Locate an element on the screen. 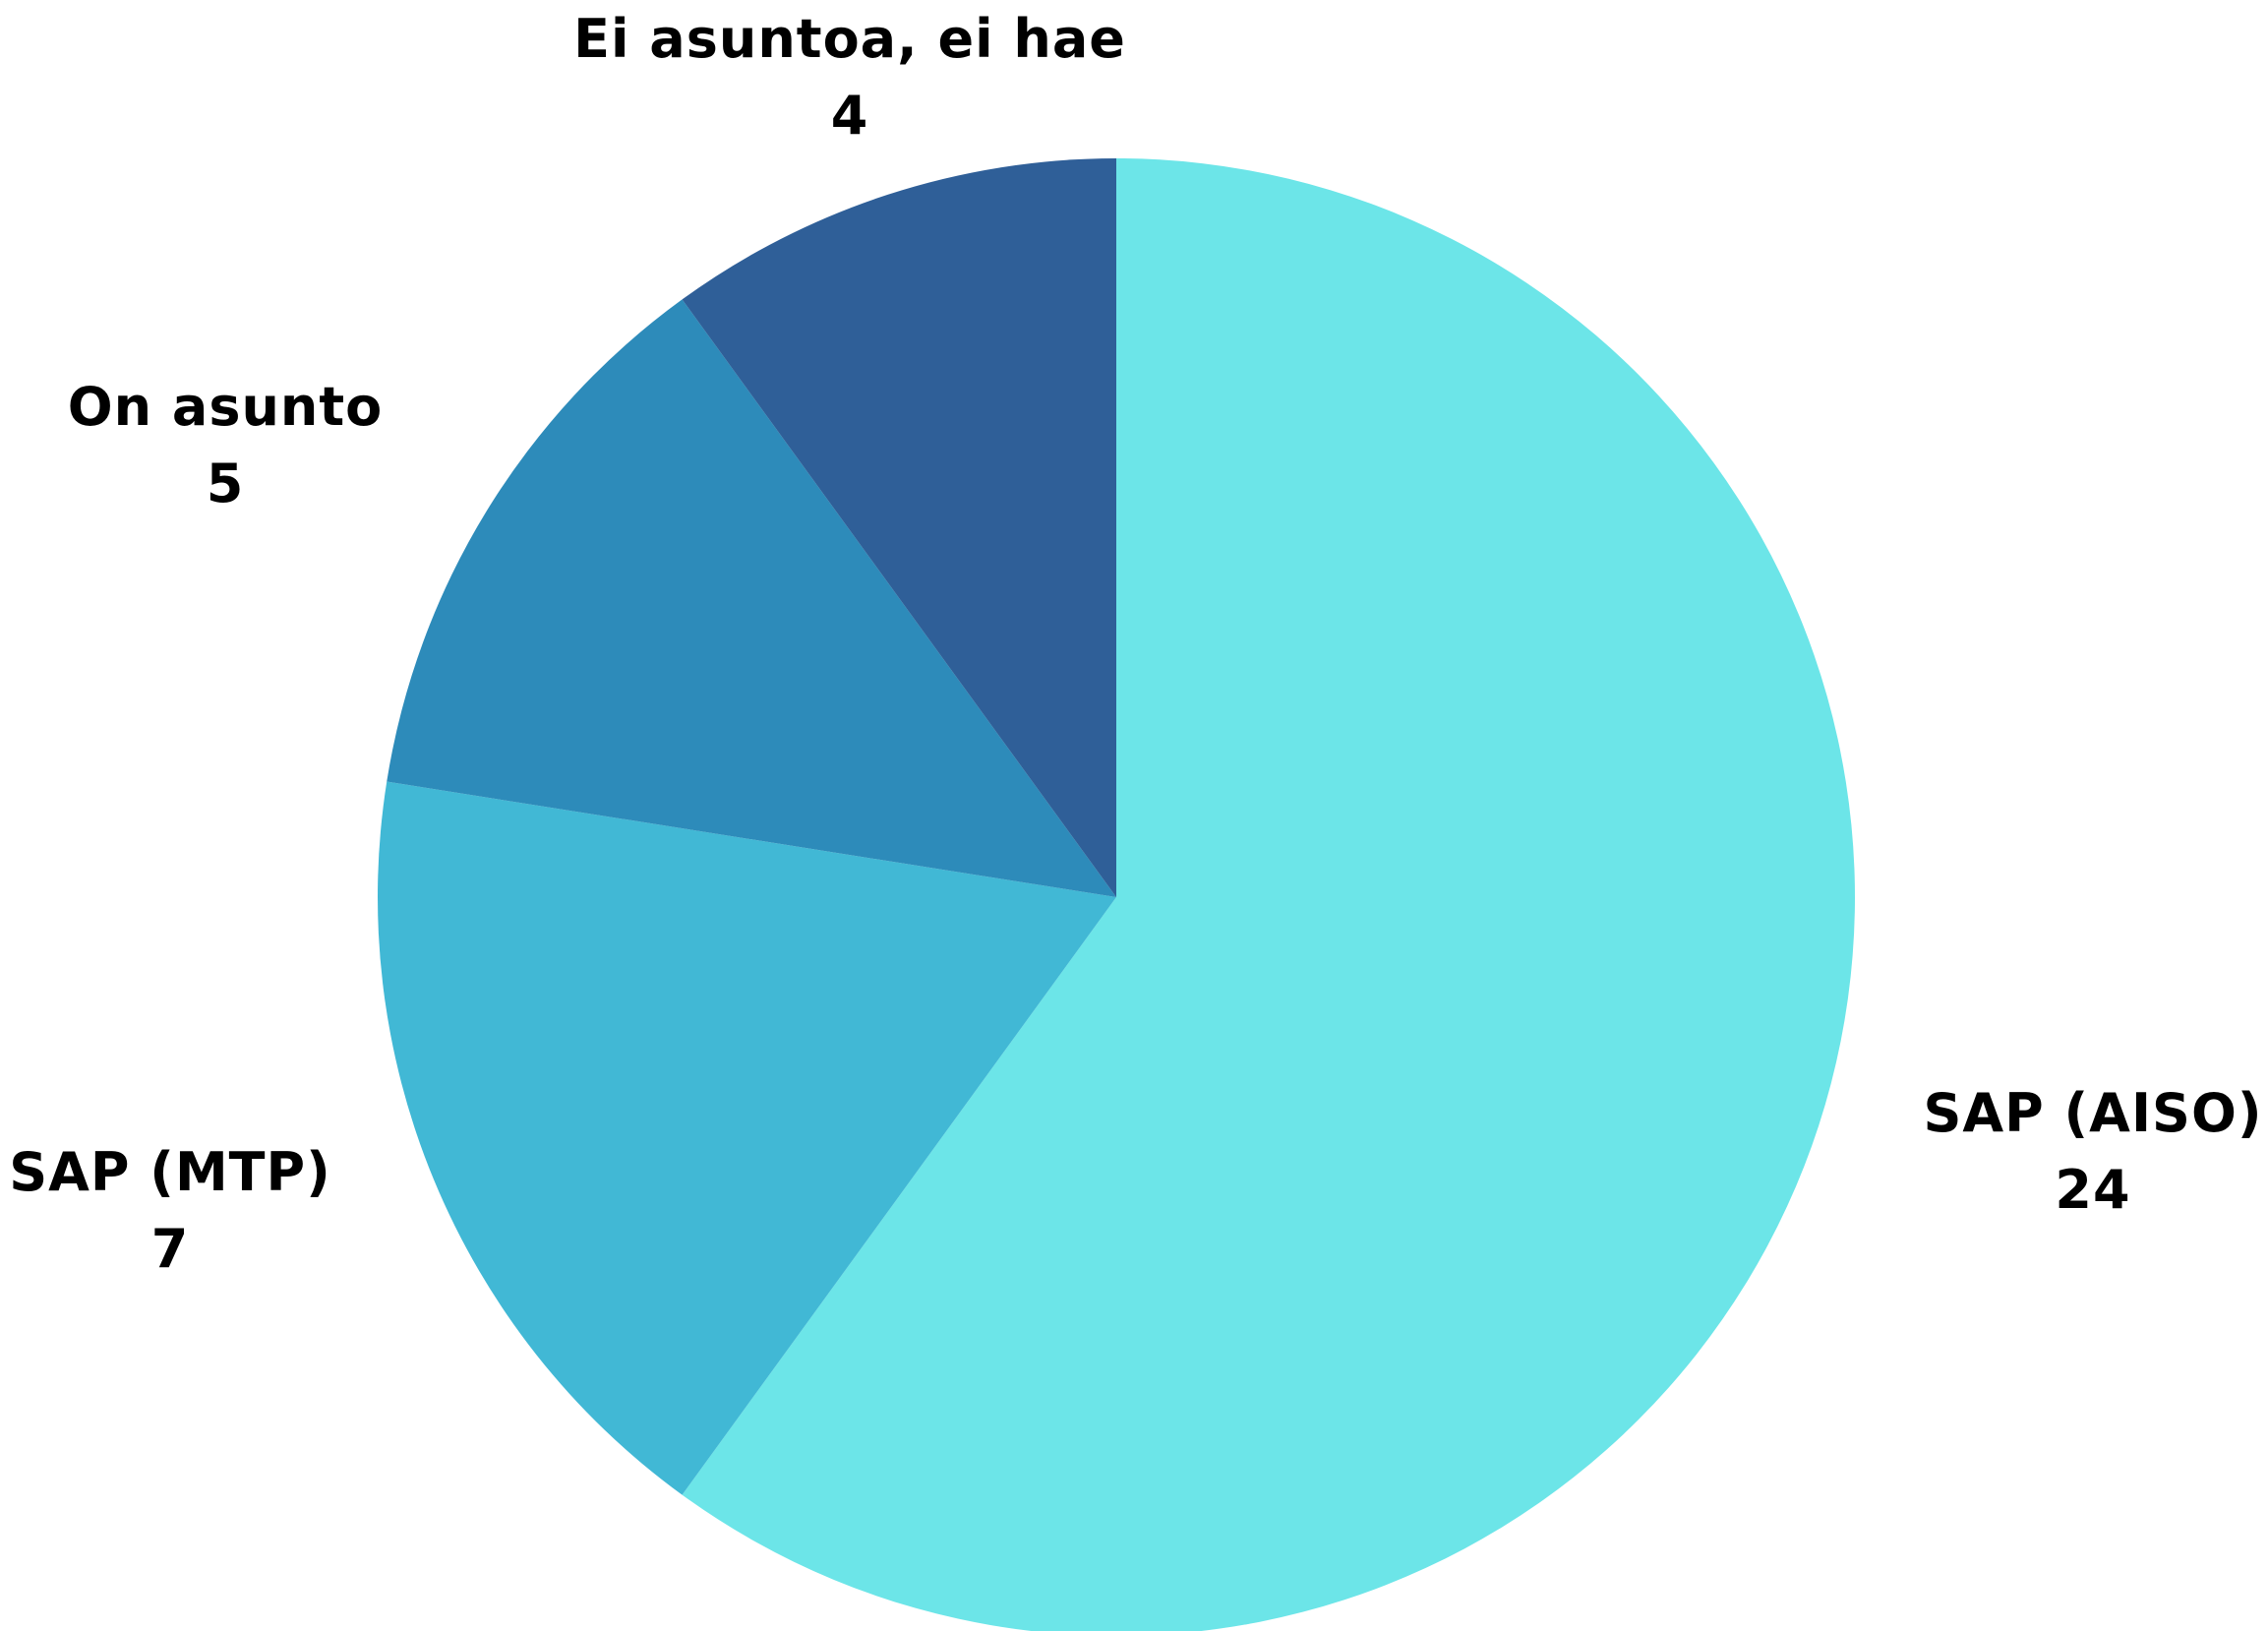 This screenshot has height=1631, width=2268. slice-value-ei-asuntoa-ei-hae: 4 is located at coordinates (850, 116).